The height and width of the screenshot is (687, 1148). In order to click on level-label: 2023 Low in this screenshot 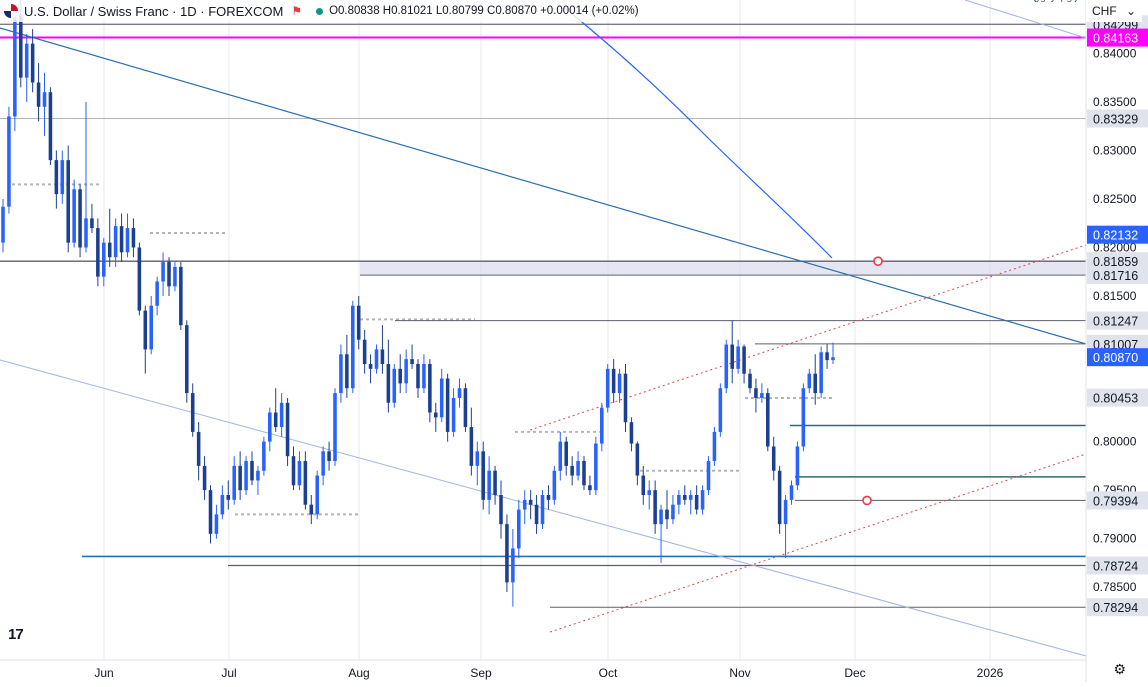, I will do `click(1055, 1)`.